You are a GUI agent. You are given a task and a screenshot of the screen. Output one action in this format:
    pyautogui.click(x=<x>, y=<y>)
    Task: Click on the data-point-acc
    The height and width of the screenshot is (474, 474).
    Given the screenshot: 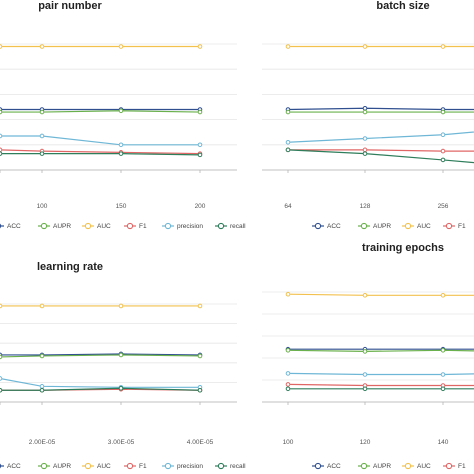 What is the action you would take?
    pyautogui.click(x=365, y=108)
    